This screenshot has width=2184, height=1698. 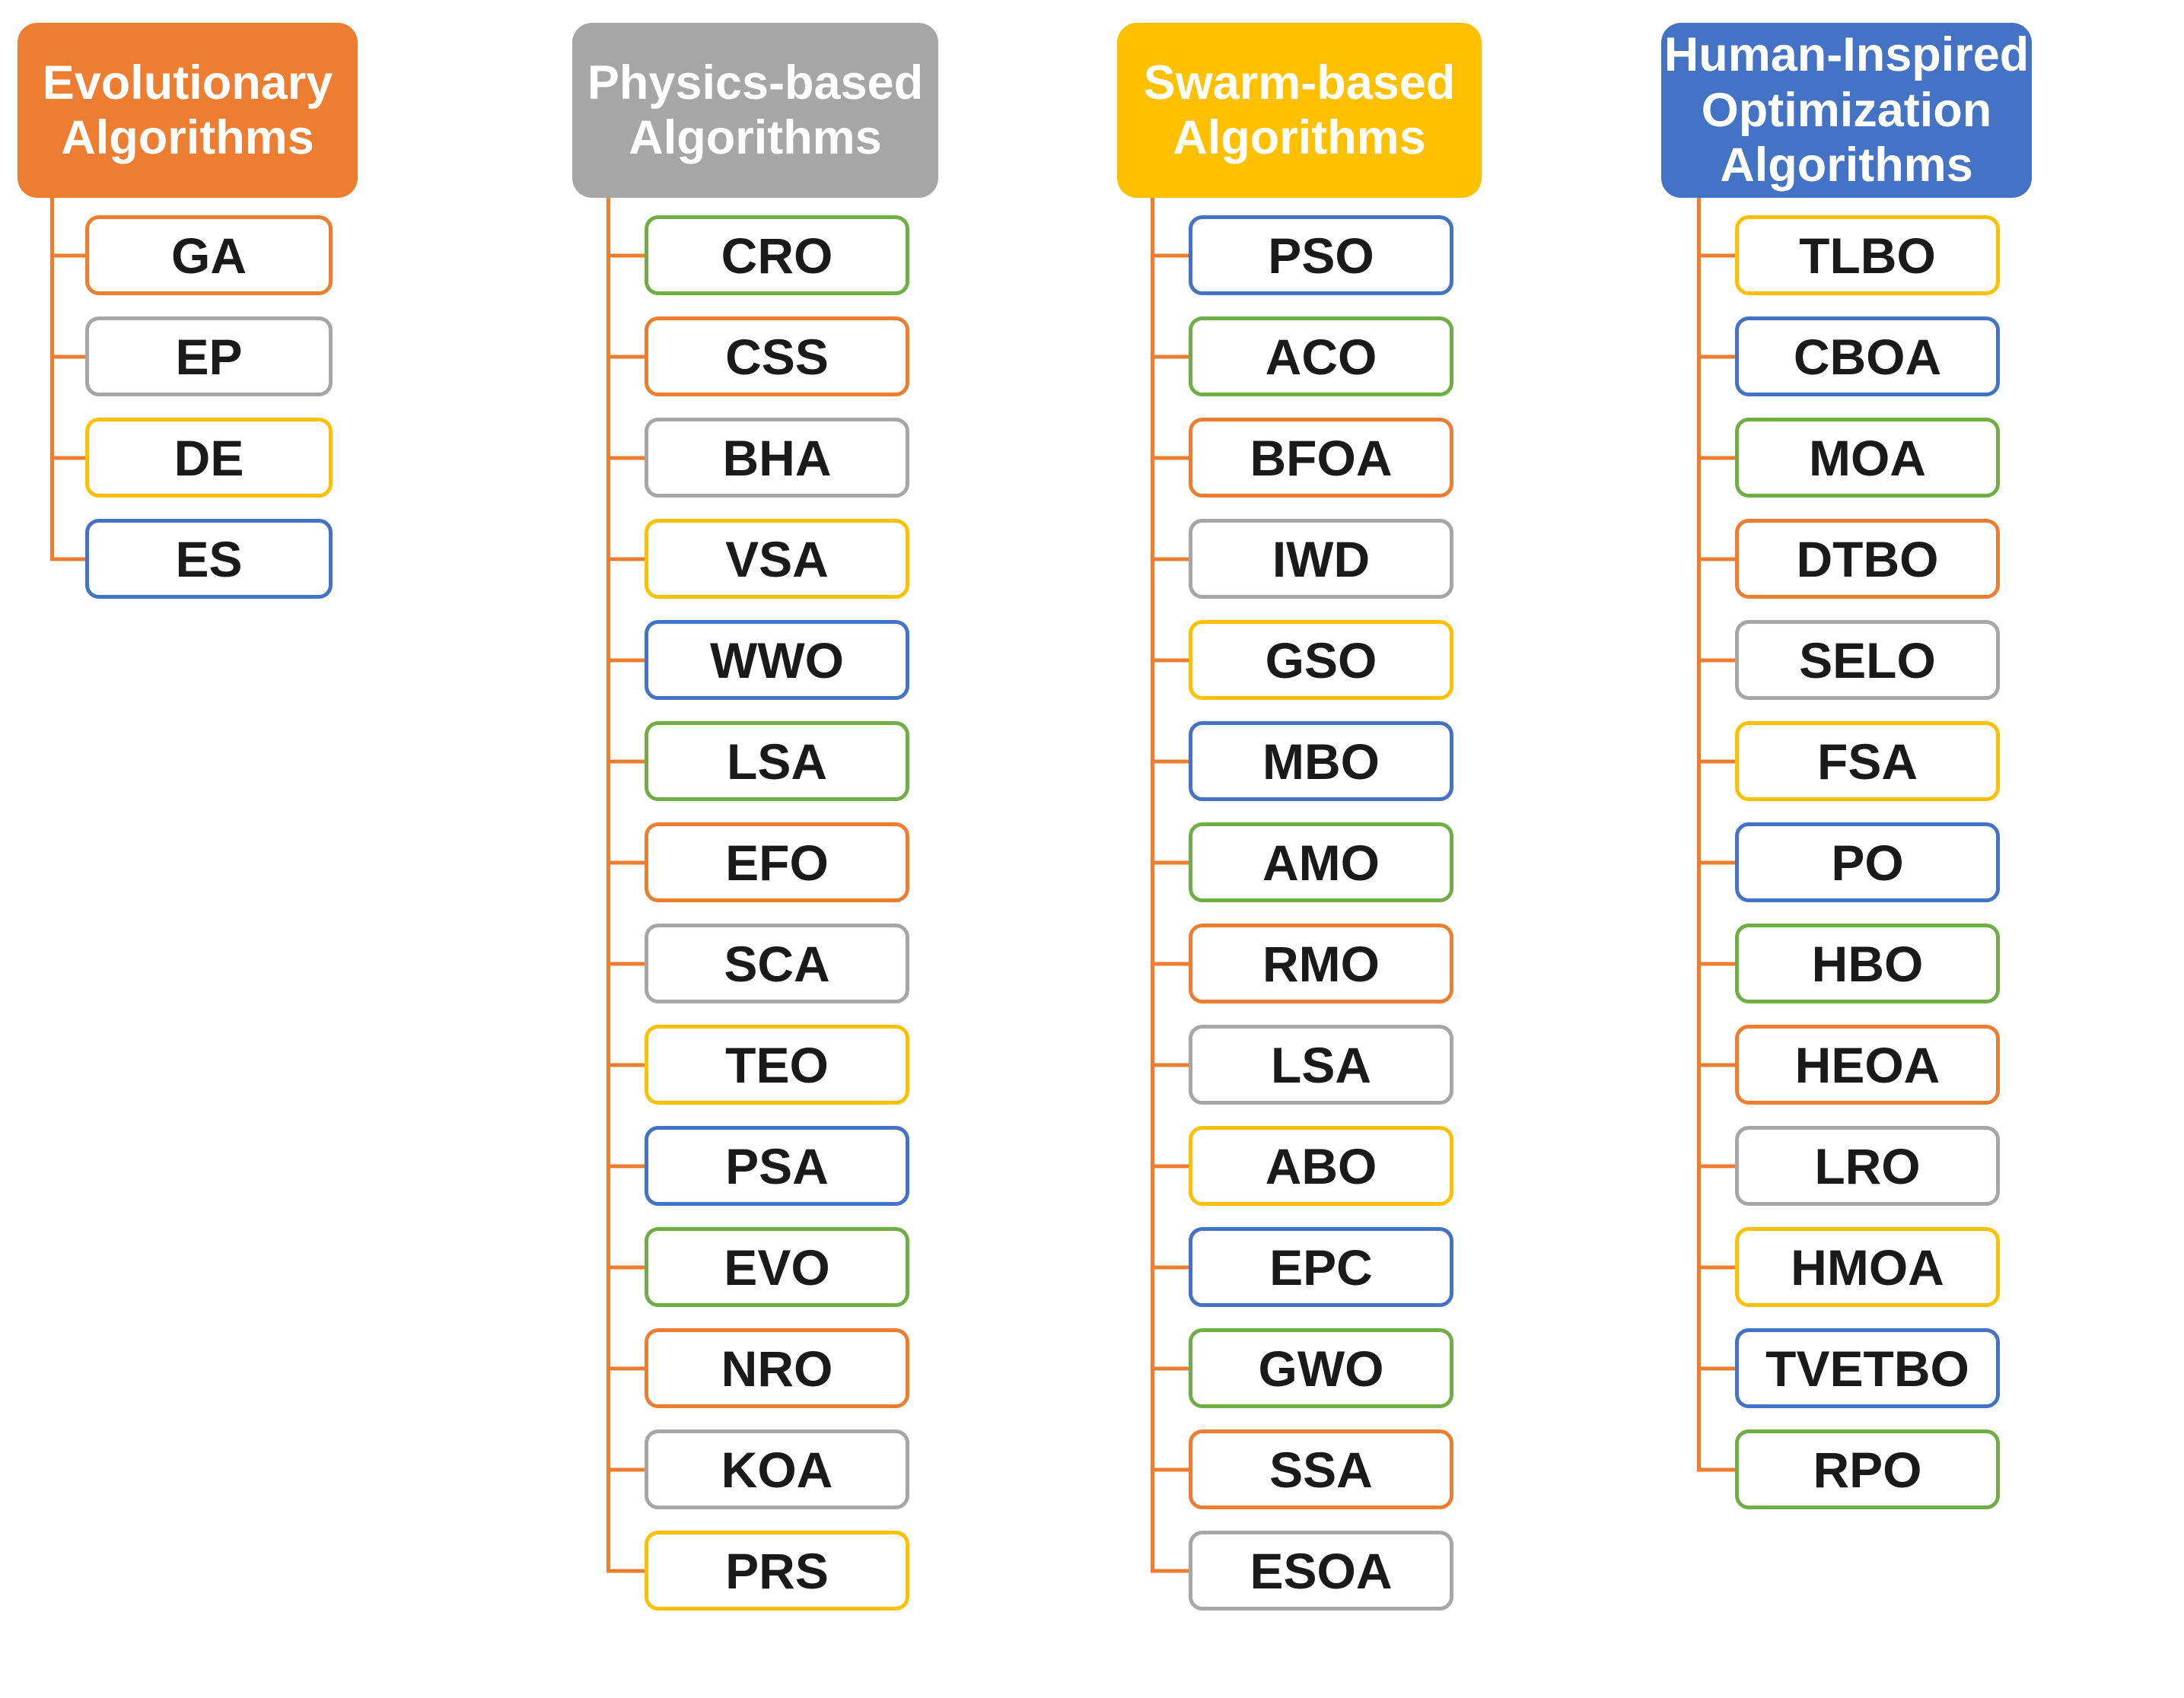 What do you see at coordinates (1867, 1368) in the screenshot?
I see `algorithm-node-tvetbo: TVETBO` at bounding box center [1867, 1368].